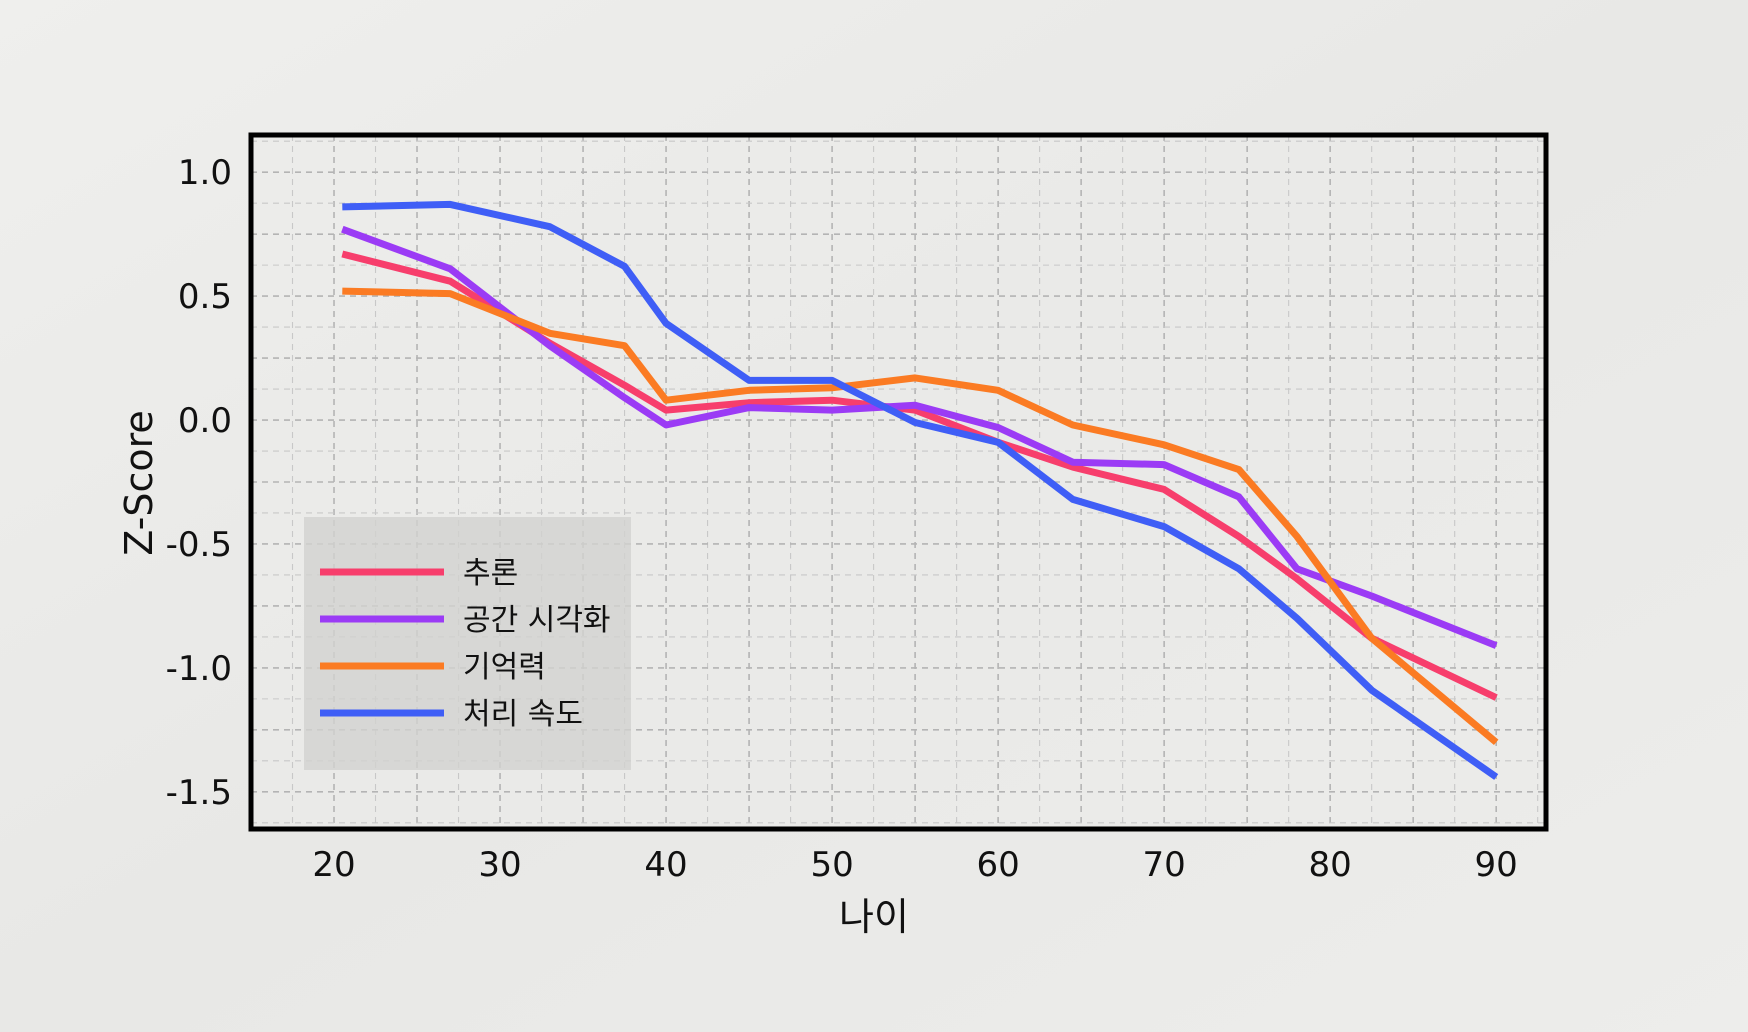  Describe the element at coordinates (1496, 865) in the screenshot. I see `x-tick-label: 90` at that location.